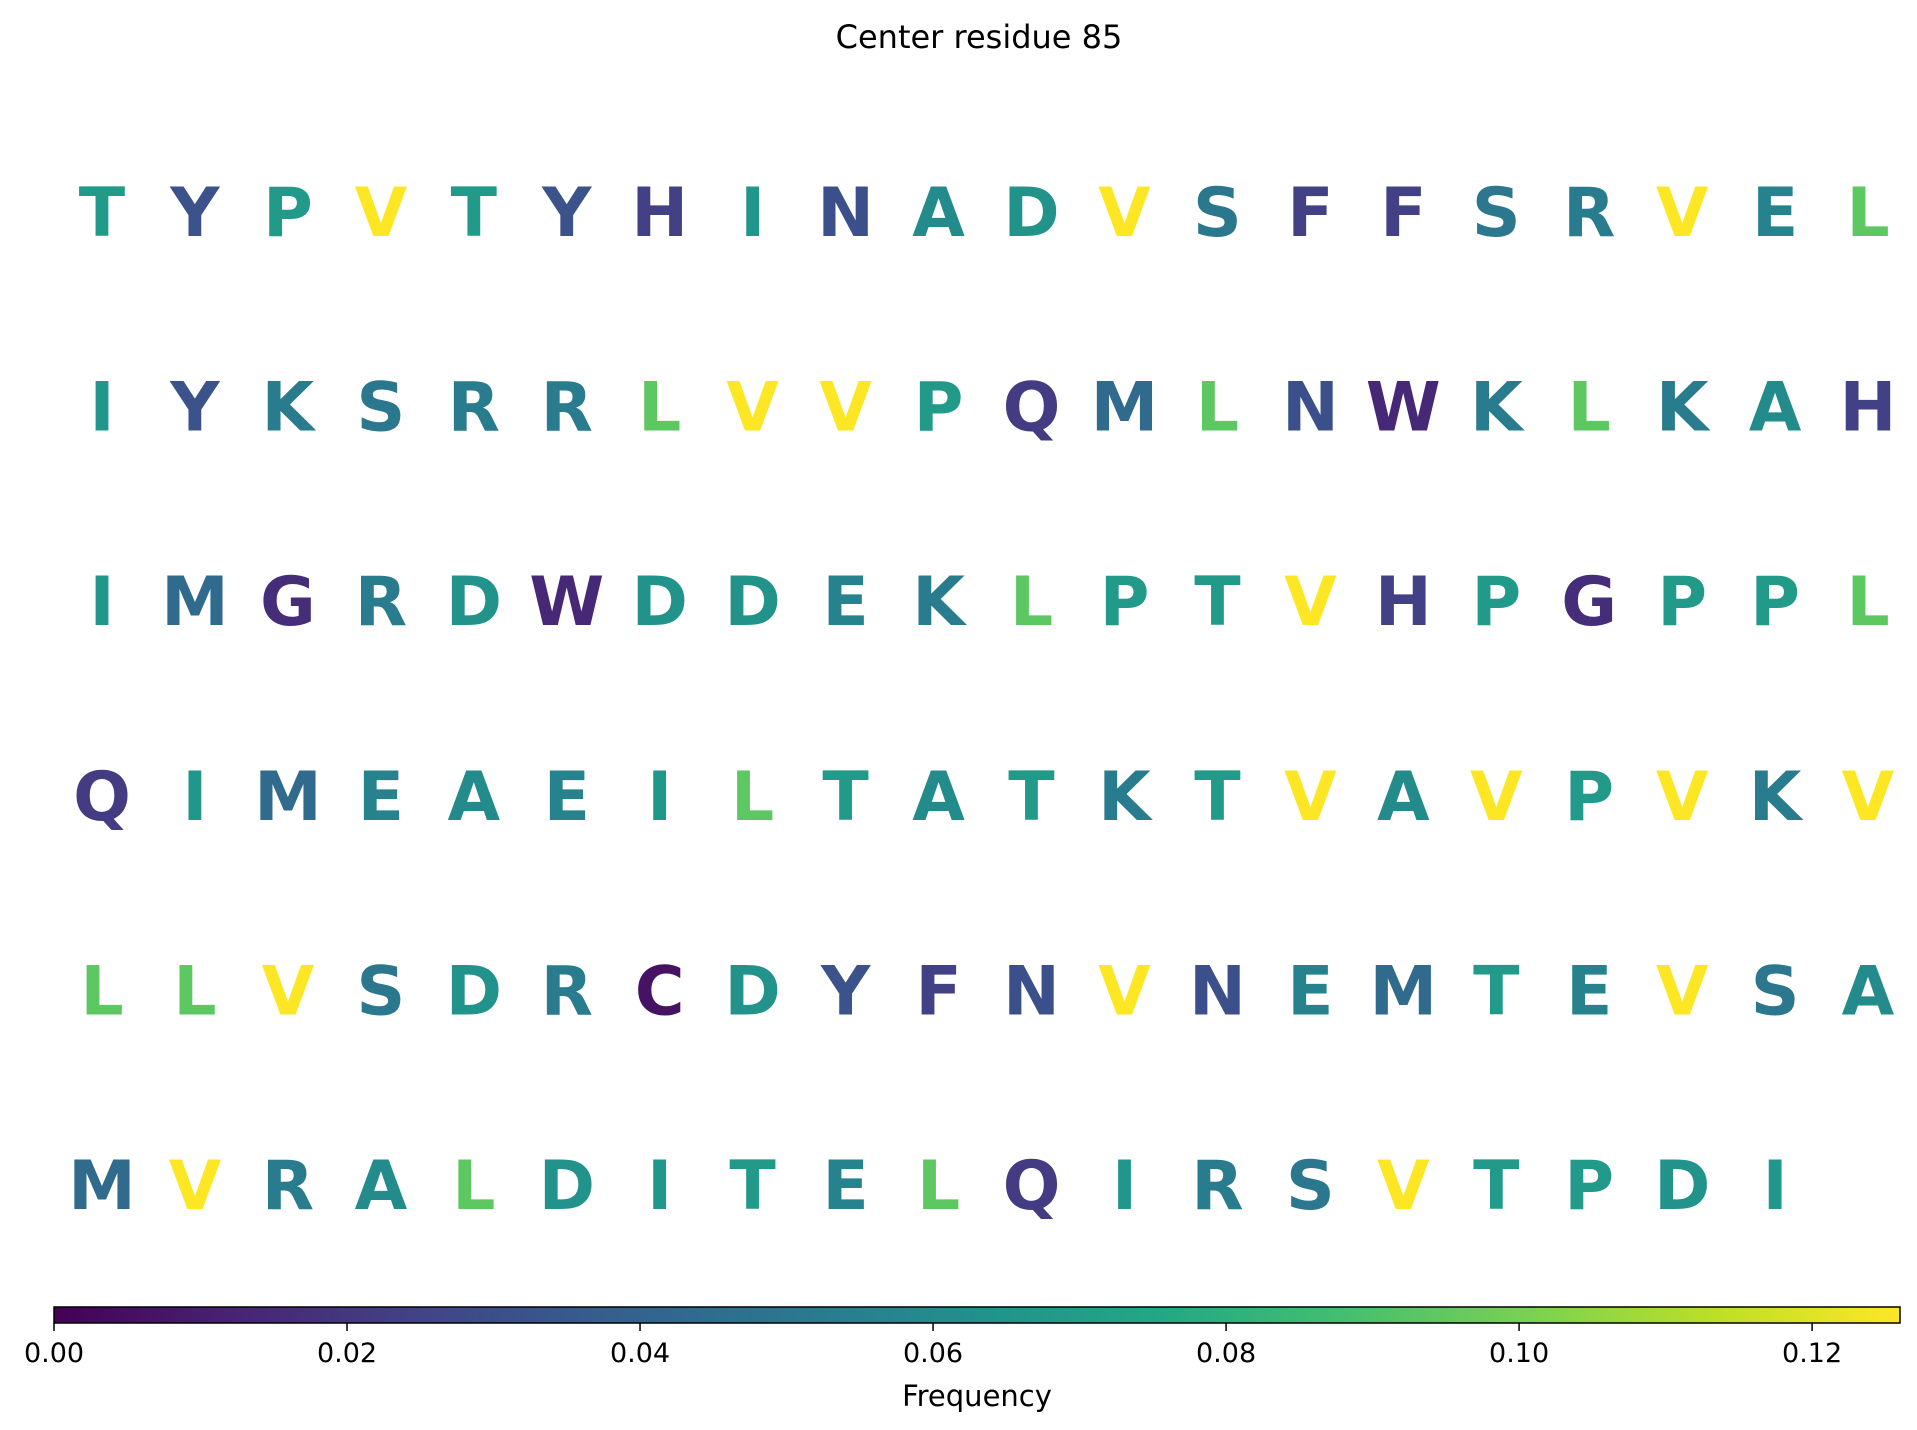 This screenshot has width=1917, height=1430. Describe the element at coordinates (640, 1353) in the screenshot. I see `colorbar-tick-label: 0.04` at that location.